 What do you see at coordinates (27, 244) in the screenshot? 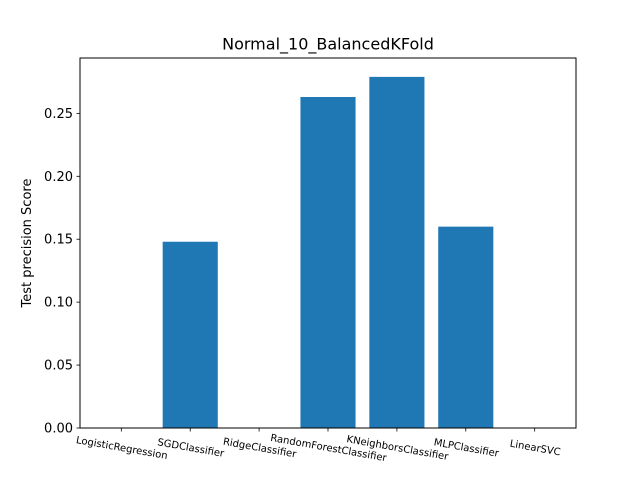
I see `y-axis-label: Test precision Score` at bounding box center [27, 244].